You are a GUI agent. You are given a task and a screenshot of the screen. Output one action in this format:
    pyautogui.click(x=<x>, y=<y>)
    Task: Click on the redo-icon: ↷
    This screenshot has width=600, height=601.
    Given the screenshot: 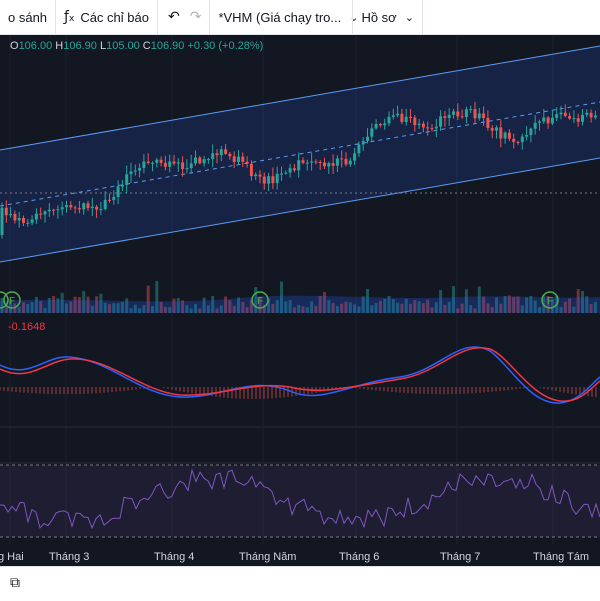 What is the action you would take?
    pyautogui.click(x=195, y=17)
    